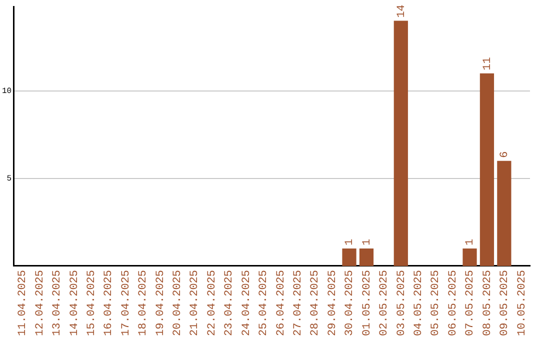  What do you see at coordinates (316, 303) in the screenshot?
I see `x-tick-label: 28.04.2025` at bounding box center [316, 303].